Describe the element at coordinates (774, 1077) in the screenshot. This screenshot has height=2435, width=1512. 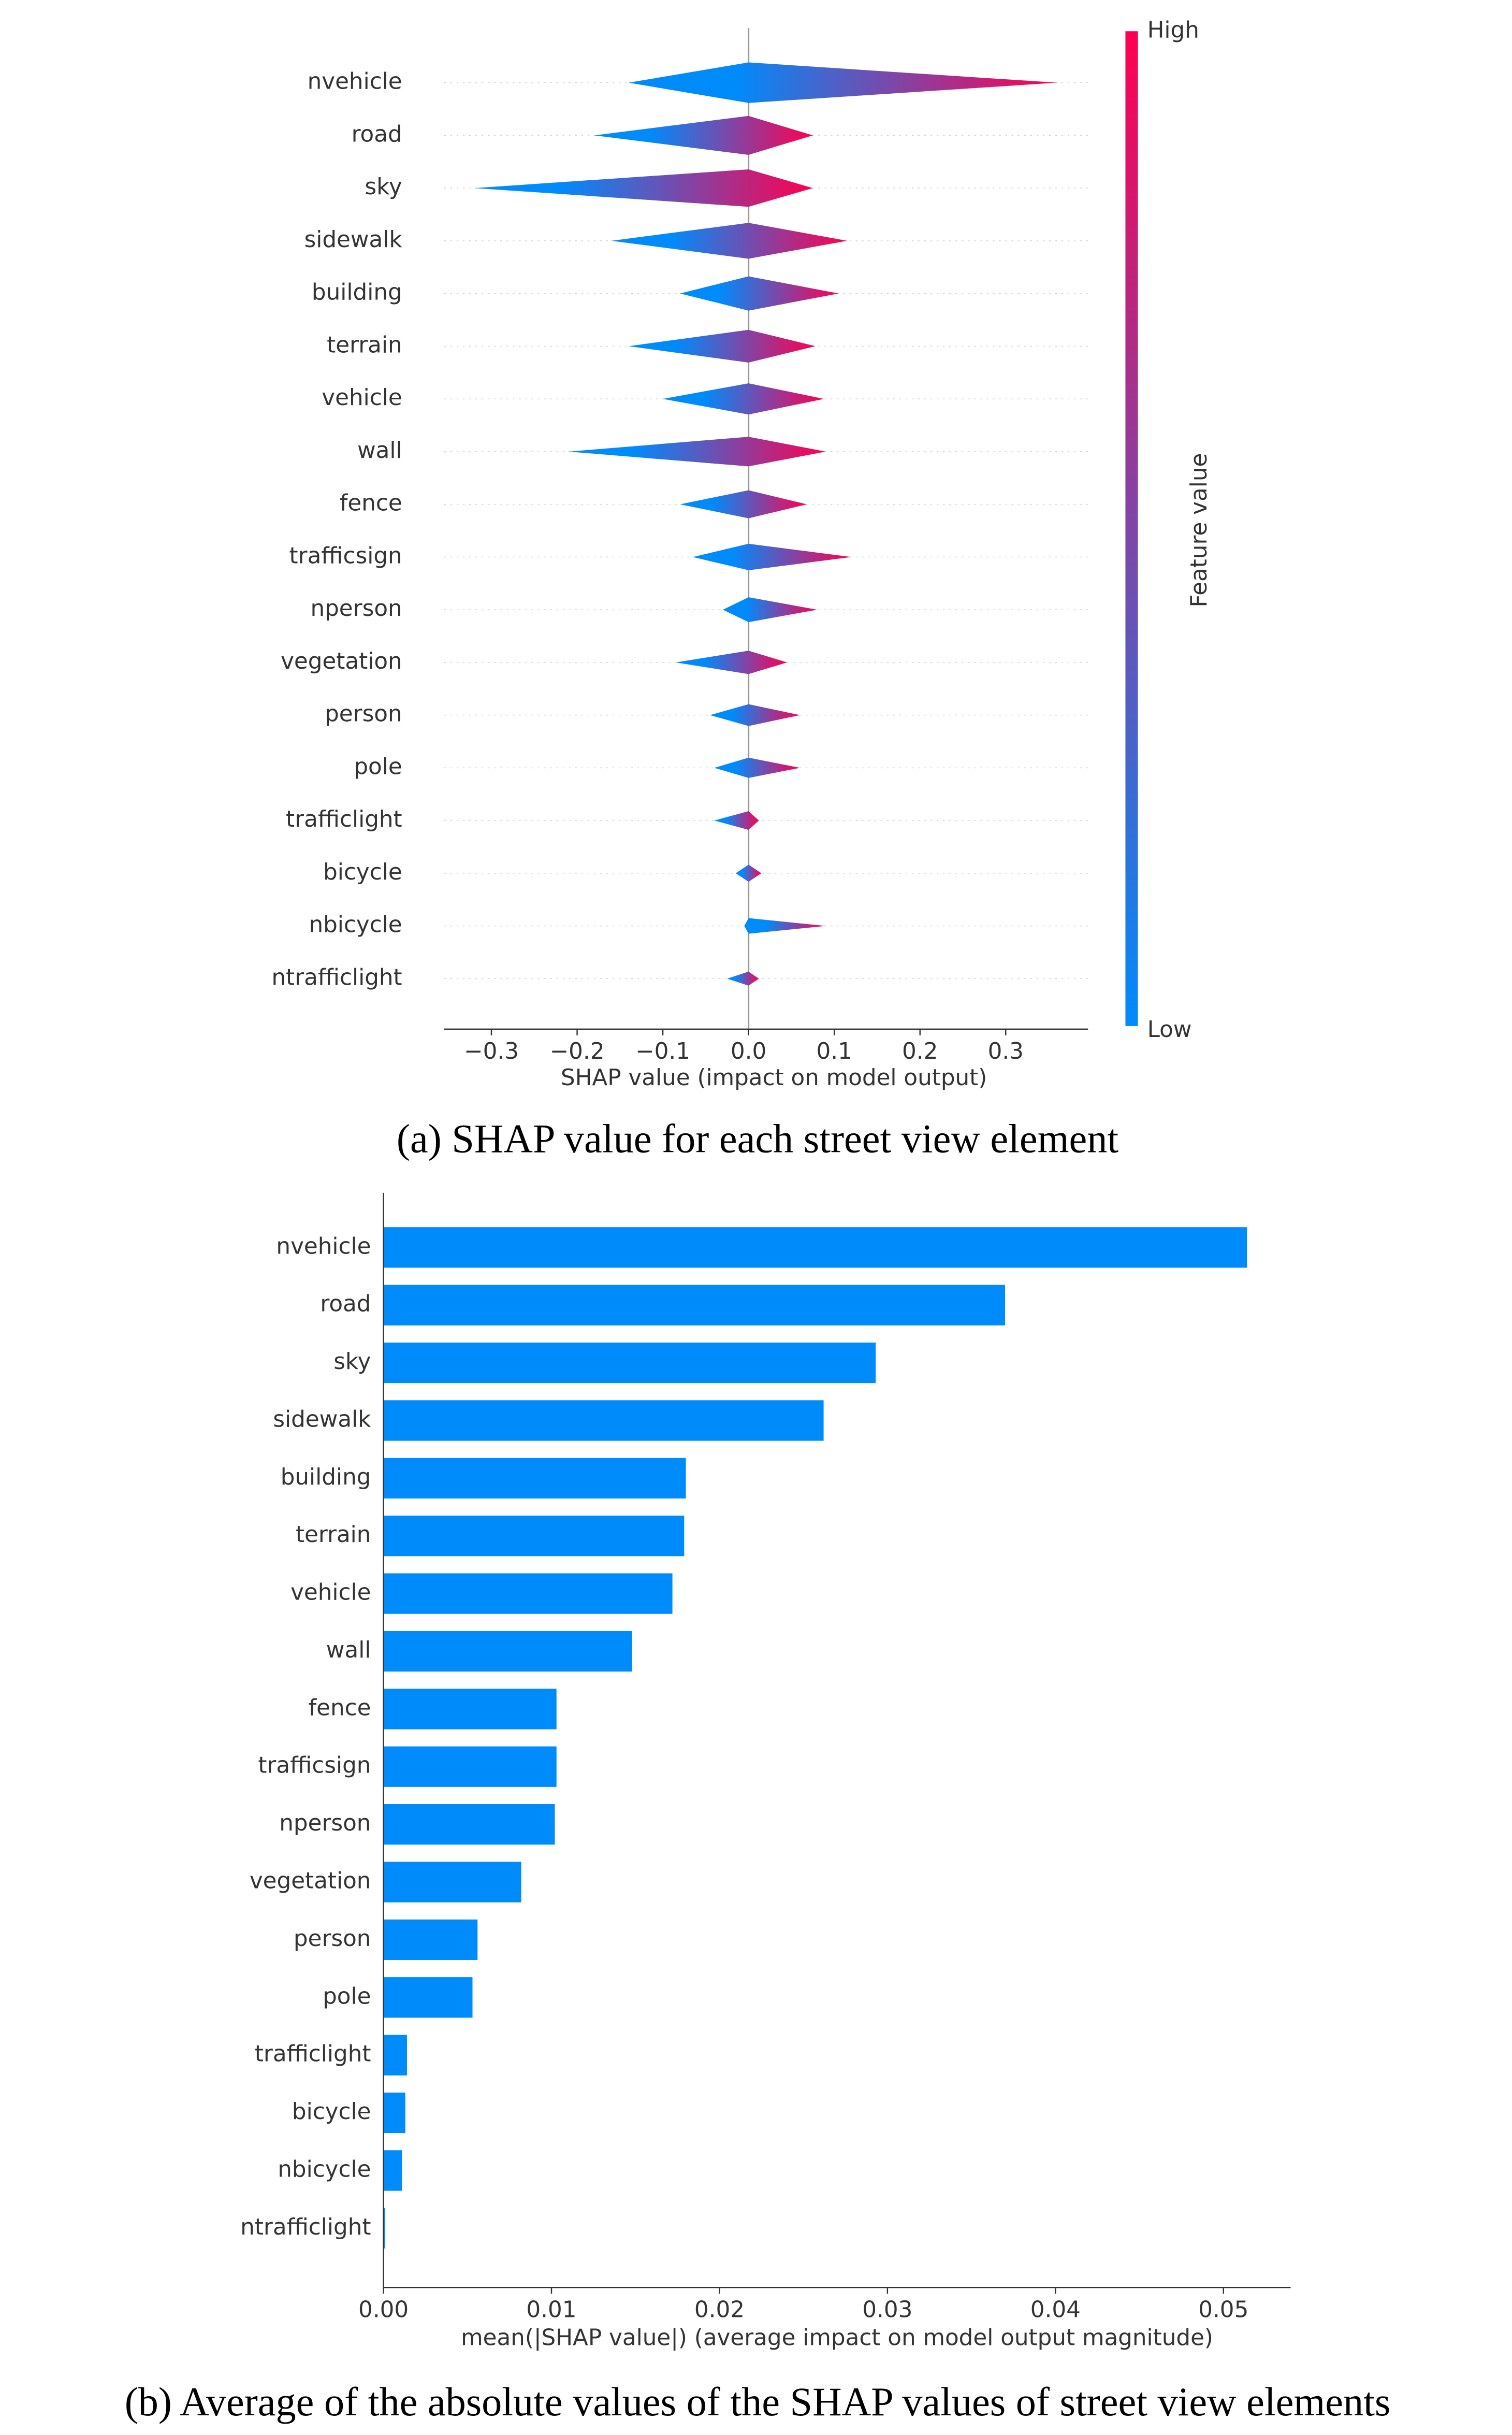
I see `x-axis-label: SHAP value (impact on model output)` at that location.